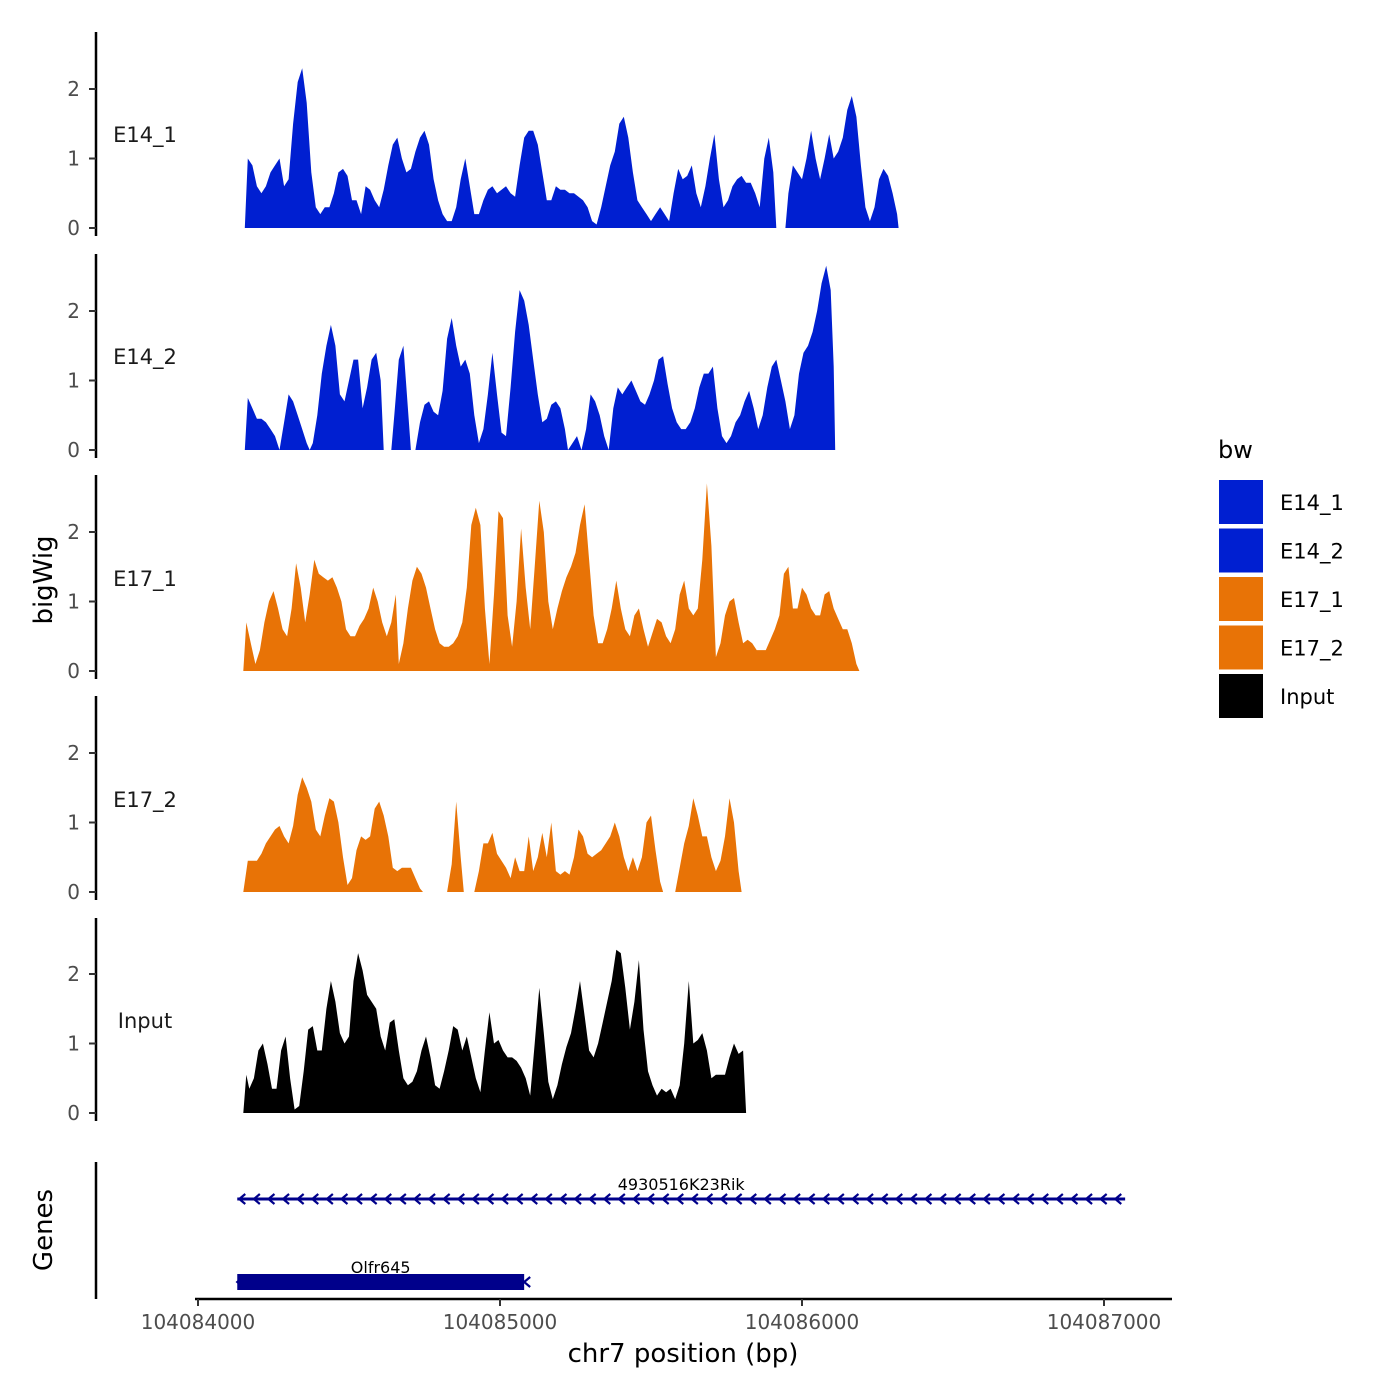 The height and width of the screenshot is (1400, 1400). I want to click on legend-label: E17_2, so click(1312, 649).